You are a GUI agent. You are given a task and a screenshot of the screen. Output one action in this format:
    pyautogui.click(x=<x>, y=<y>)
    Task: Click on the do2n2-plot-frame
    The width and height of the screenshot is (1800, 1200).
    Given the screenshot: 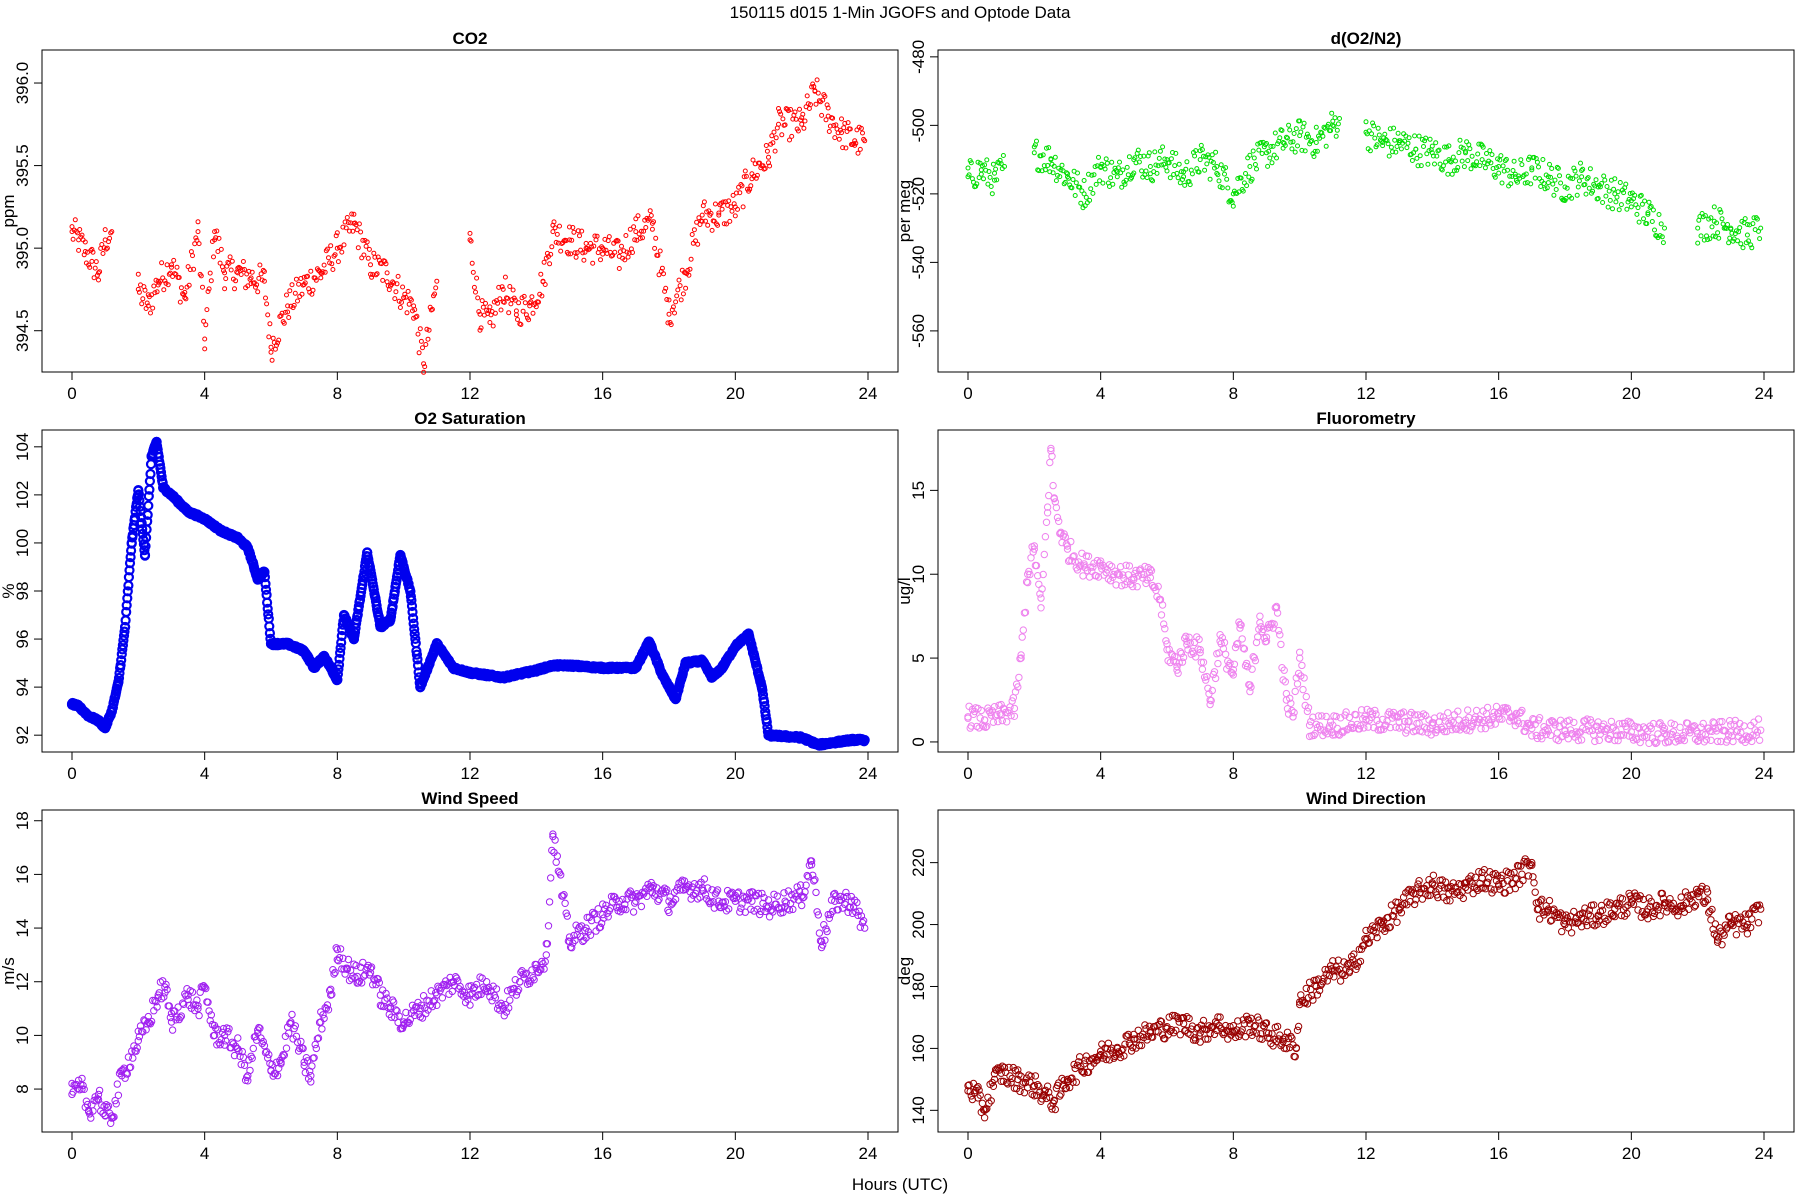 What is the action you would take?
    pyautogui.click(x=1366, y=211)
    